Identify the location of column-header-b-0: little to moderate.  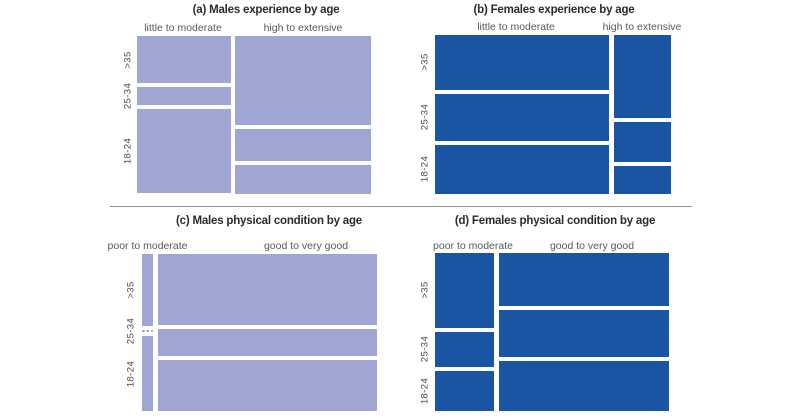
(516, 27).